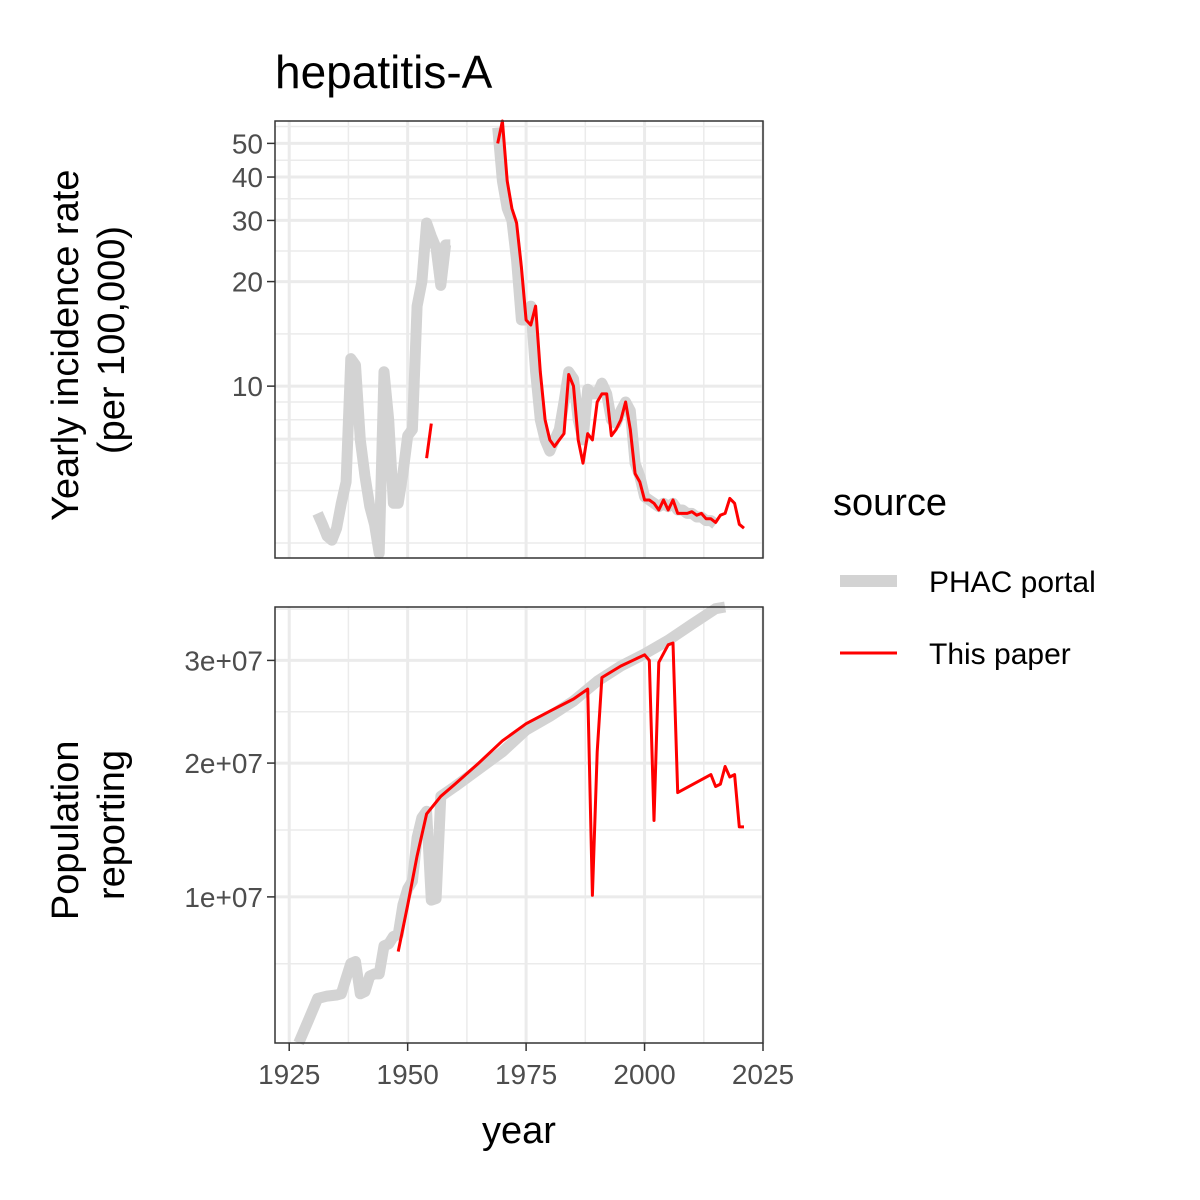  What do you see at coordinates (247, 177) in the screenshot?
I see `y-tick-label: 40` at bounding box center [247, 177].